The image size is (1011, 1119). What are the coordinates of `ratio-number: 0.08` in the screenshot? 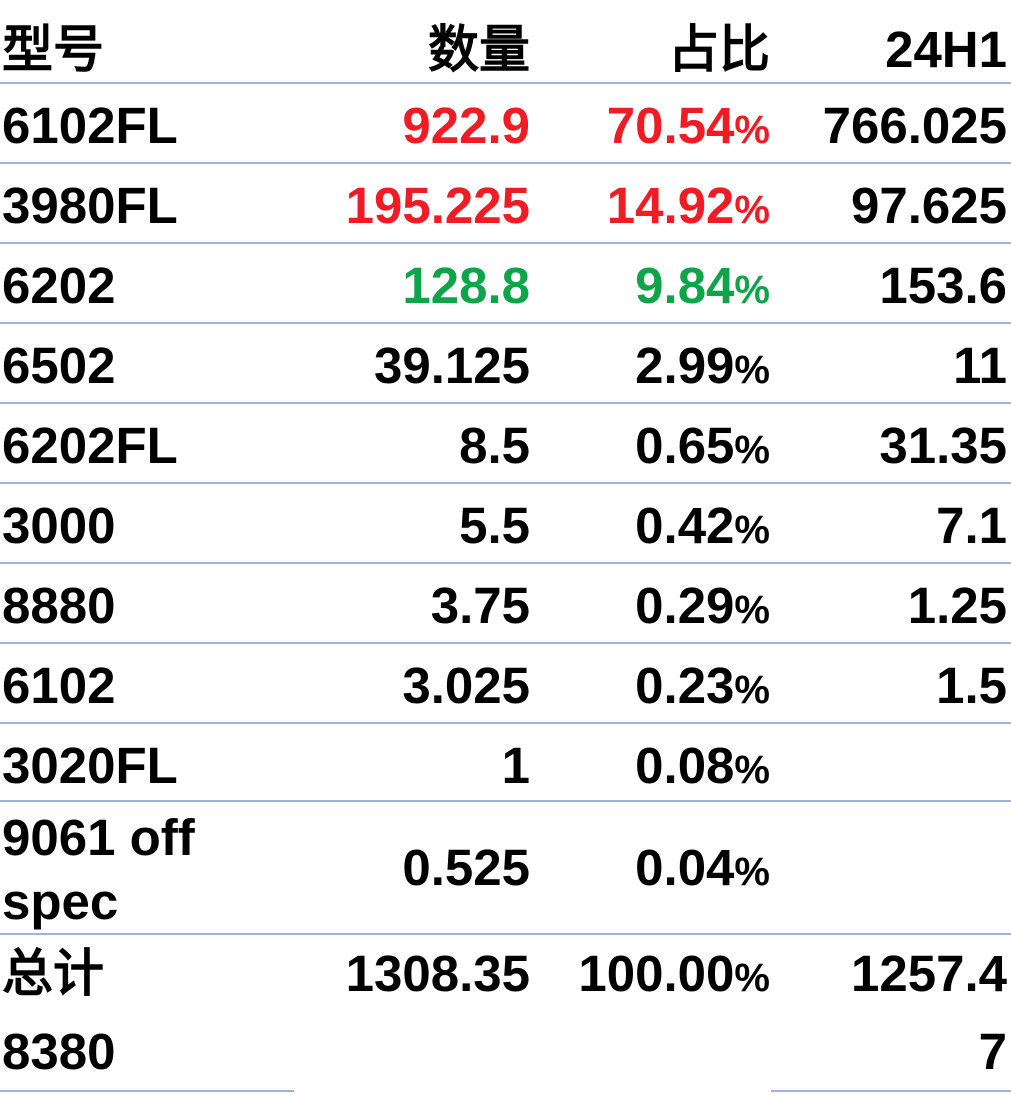 It's located at (685, 765).